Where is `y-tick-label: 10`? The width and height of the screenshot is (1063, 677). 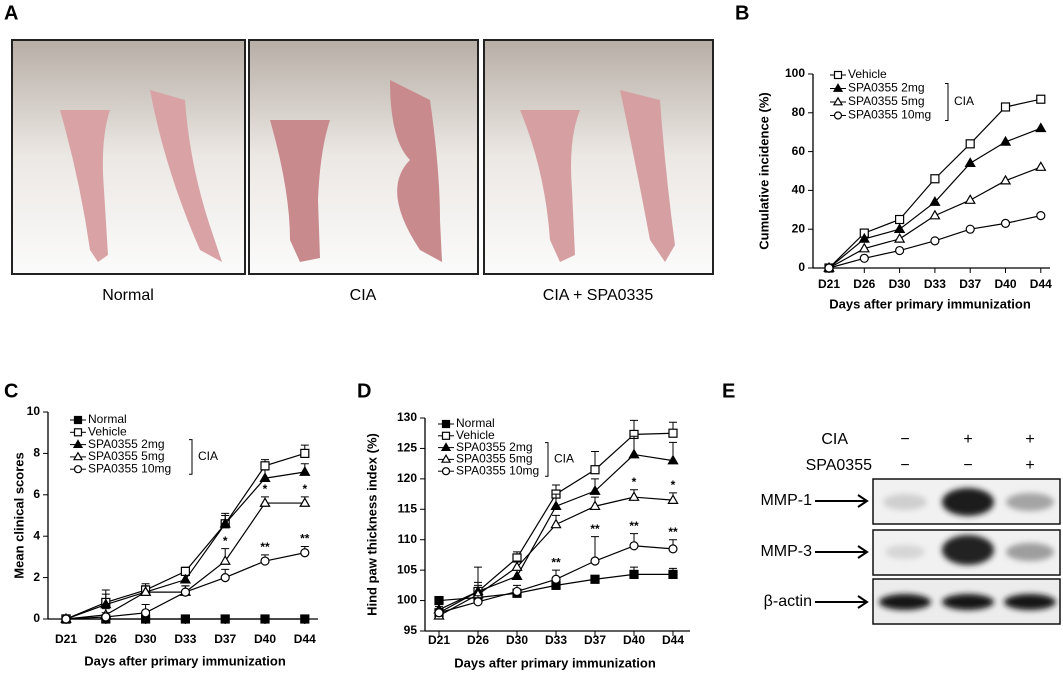 y-tick-label: 10 is located at coordinates (34, 411).